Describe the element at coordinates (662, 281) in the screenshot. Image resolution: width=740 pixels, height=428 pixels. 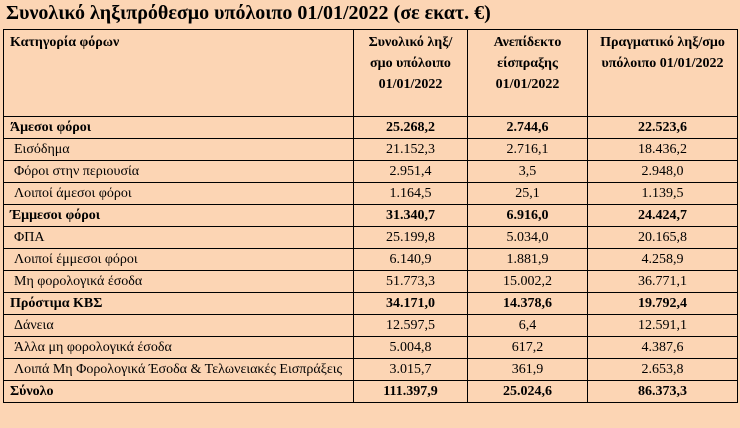
I see `value-cell: 36.771,1` at that location.